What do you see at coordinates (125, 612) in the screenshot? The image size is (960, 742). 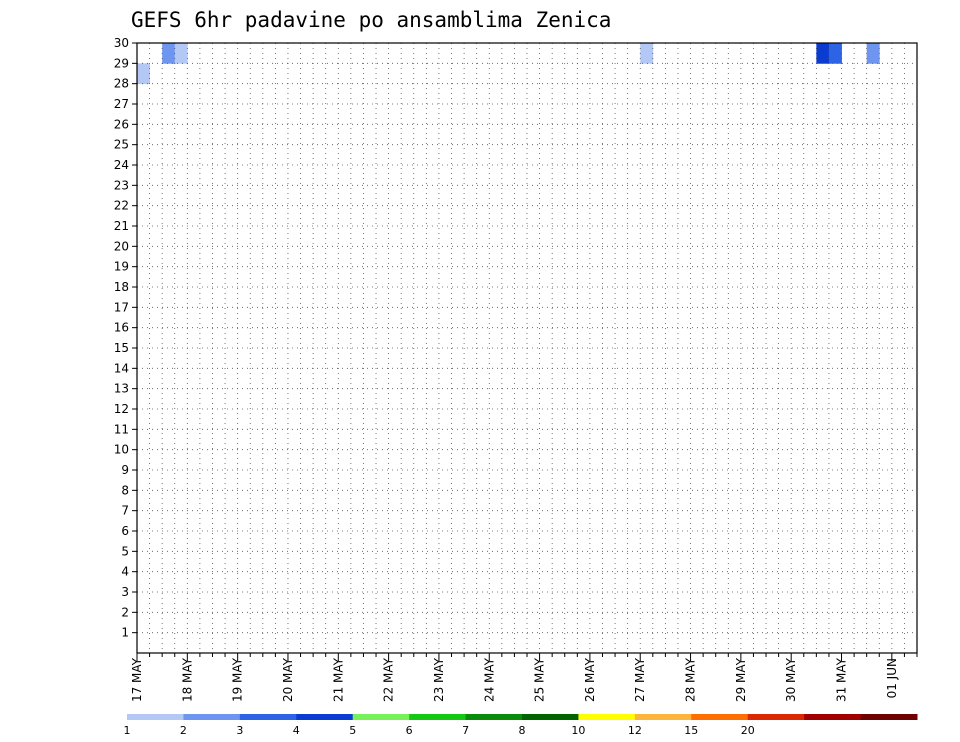 I see `y-tick-label: 2` at bounding box center [125, 612].